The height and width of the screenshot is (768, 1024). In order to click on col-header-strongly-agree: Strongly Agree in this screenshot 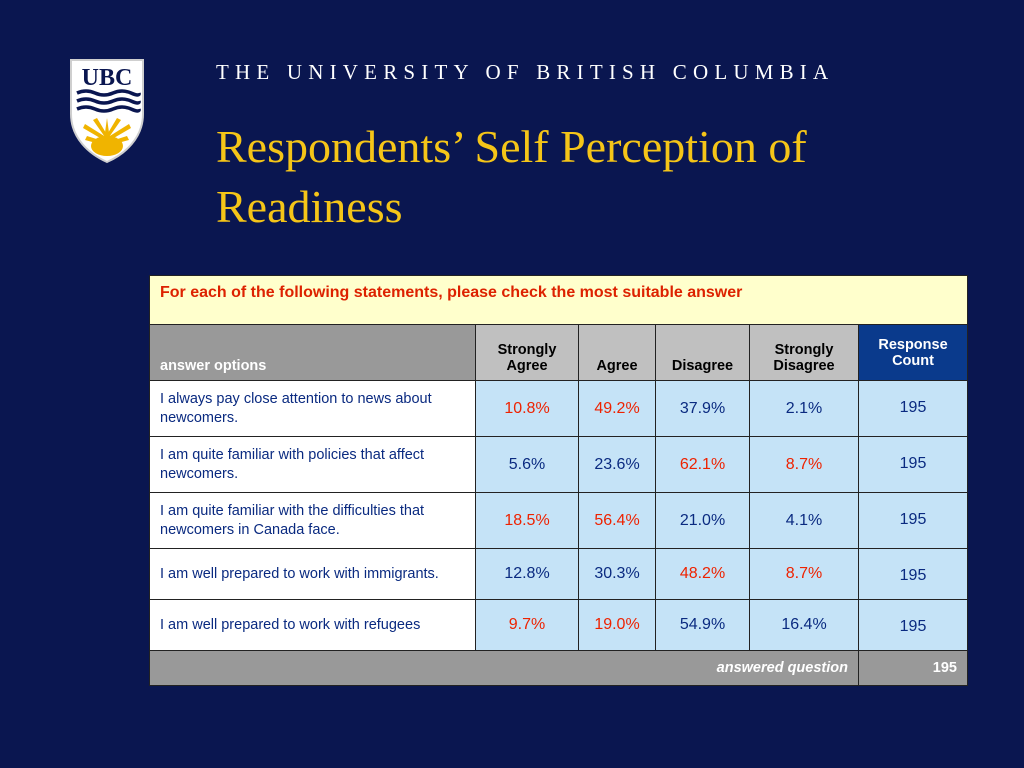, I will do `click(527, 352)`.